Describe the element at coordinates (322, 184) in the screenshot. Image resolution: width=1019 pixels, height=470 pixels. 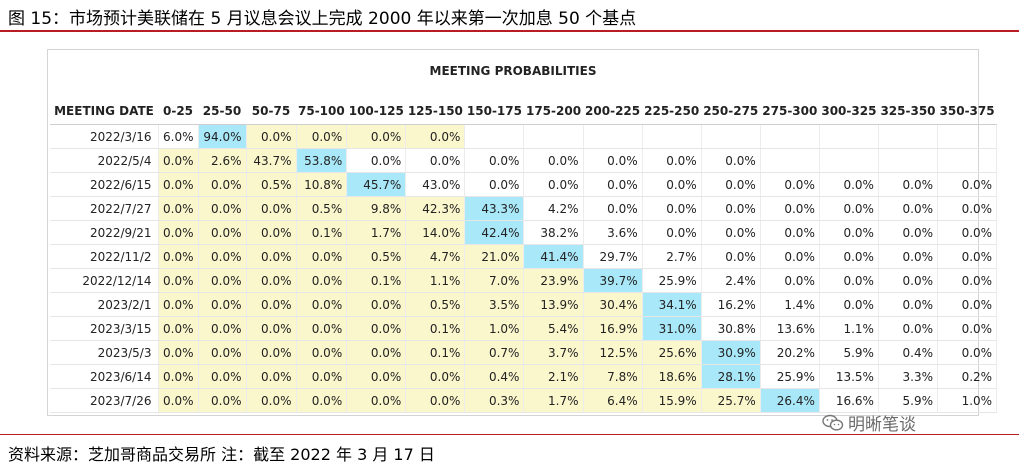
I see `probability-cell: 10.8%` at that location.